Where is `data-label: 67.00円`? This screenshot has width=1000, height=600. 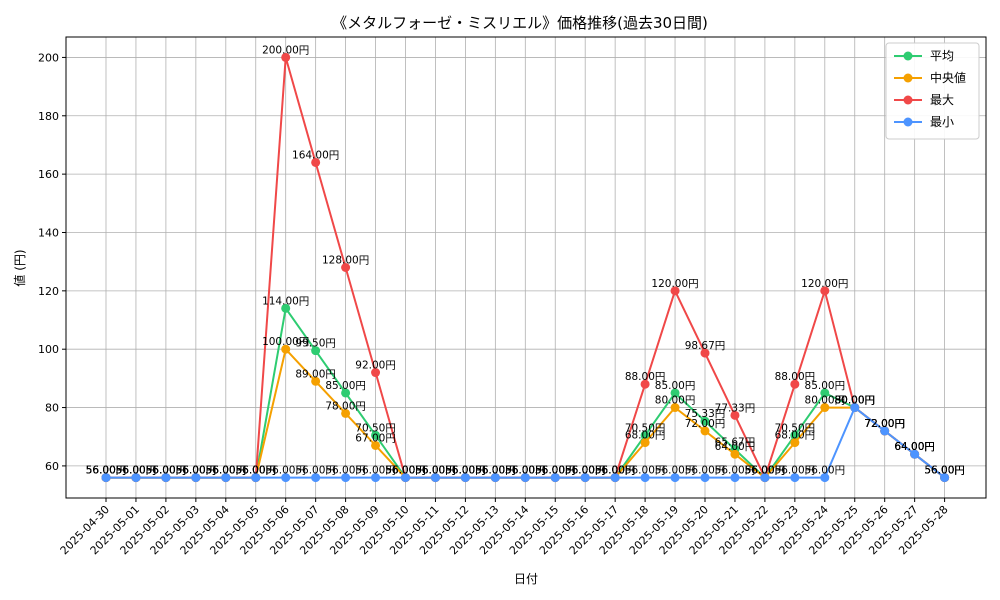
data-label: 67.00円 is located at coordinates (375, 438).